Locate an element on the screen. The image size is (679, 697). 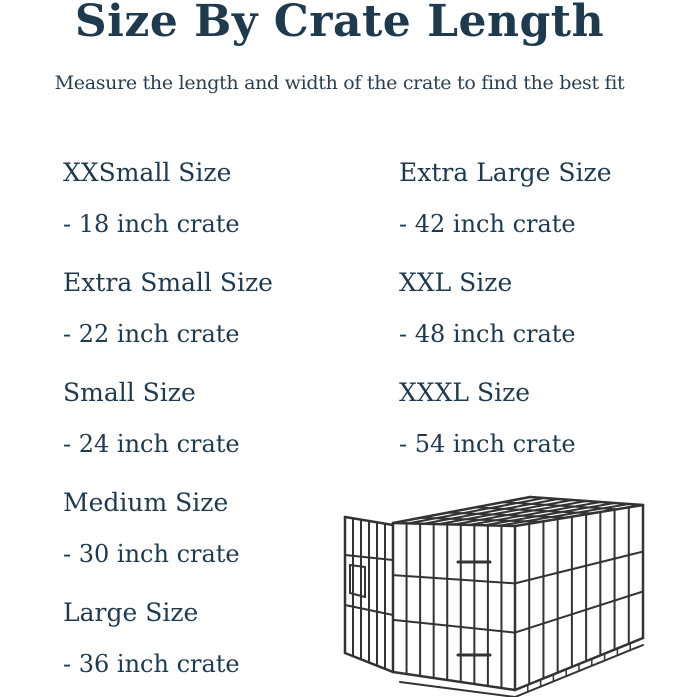
size-name: XXL Size is located at coordinates (456, 282).